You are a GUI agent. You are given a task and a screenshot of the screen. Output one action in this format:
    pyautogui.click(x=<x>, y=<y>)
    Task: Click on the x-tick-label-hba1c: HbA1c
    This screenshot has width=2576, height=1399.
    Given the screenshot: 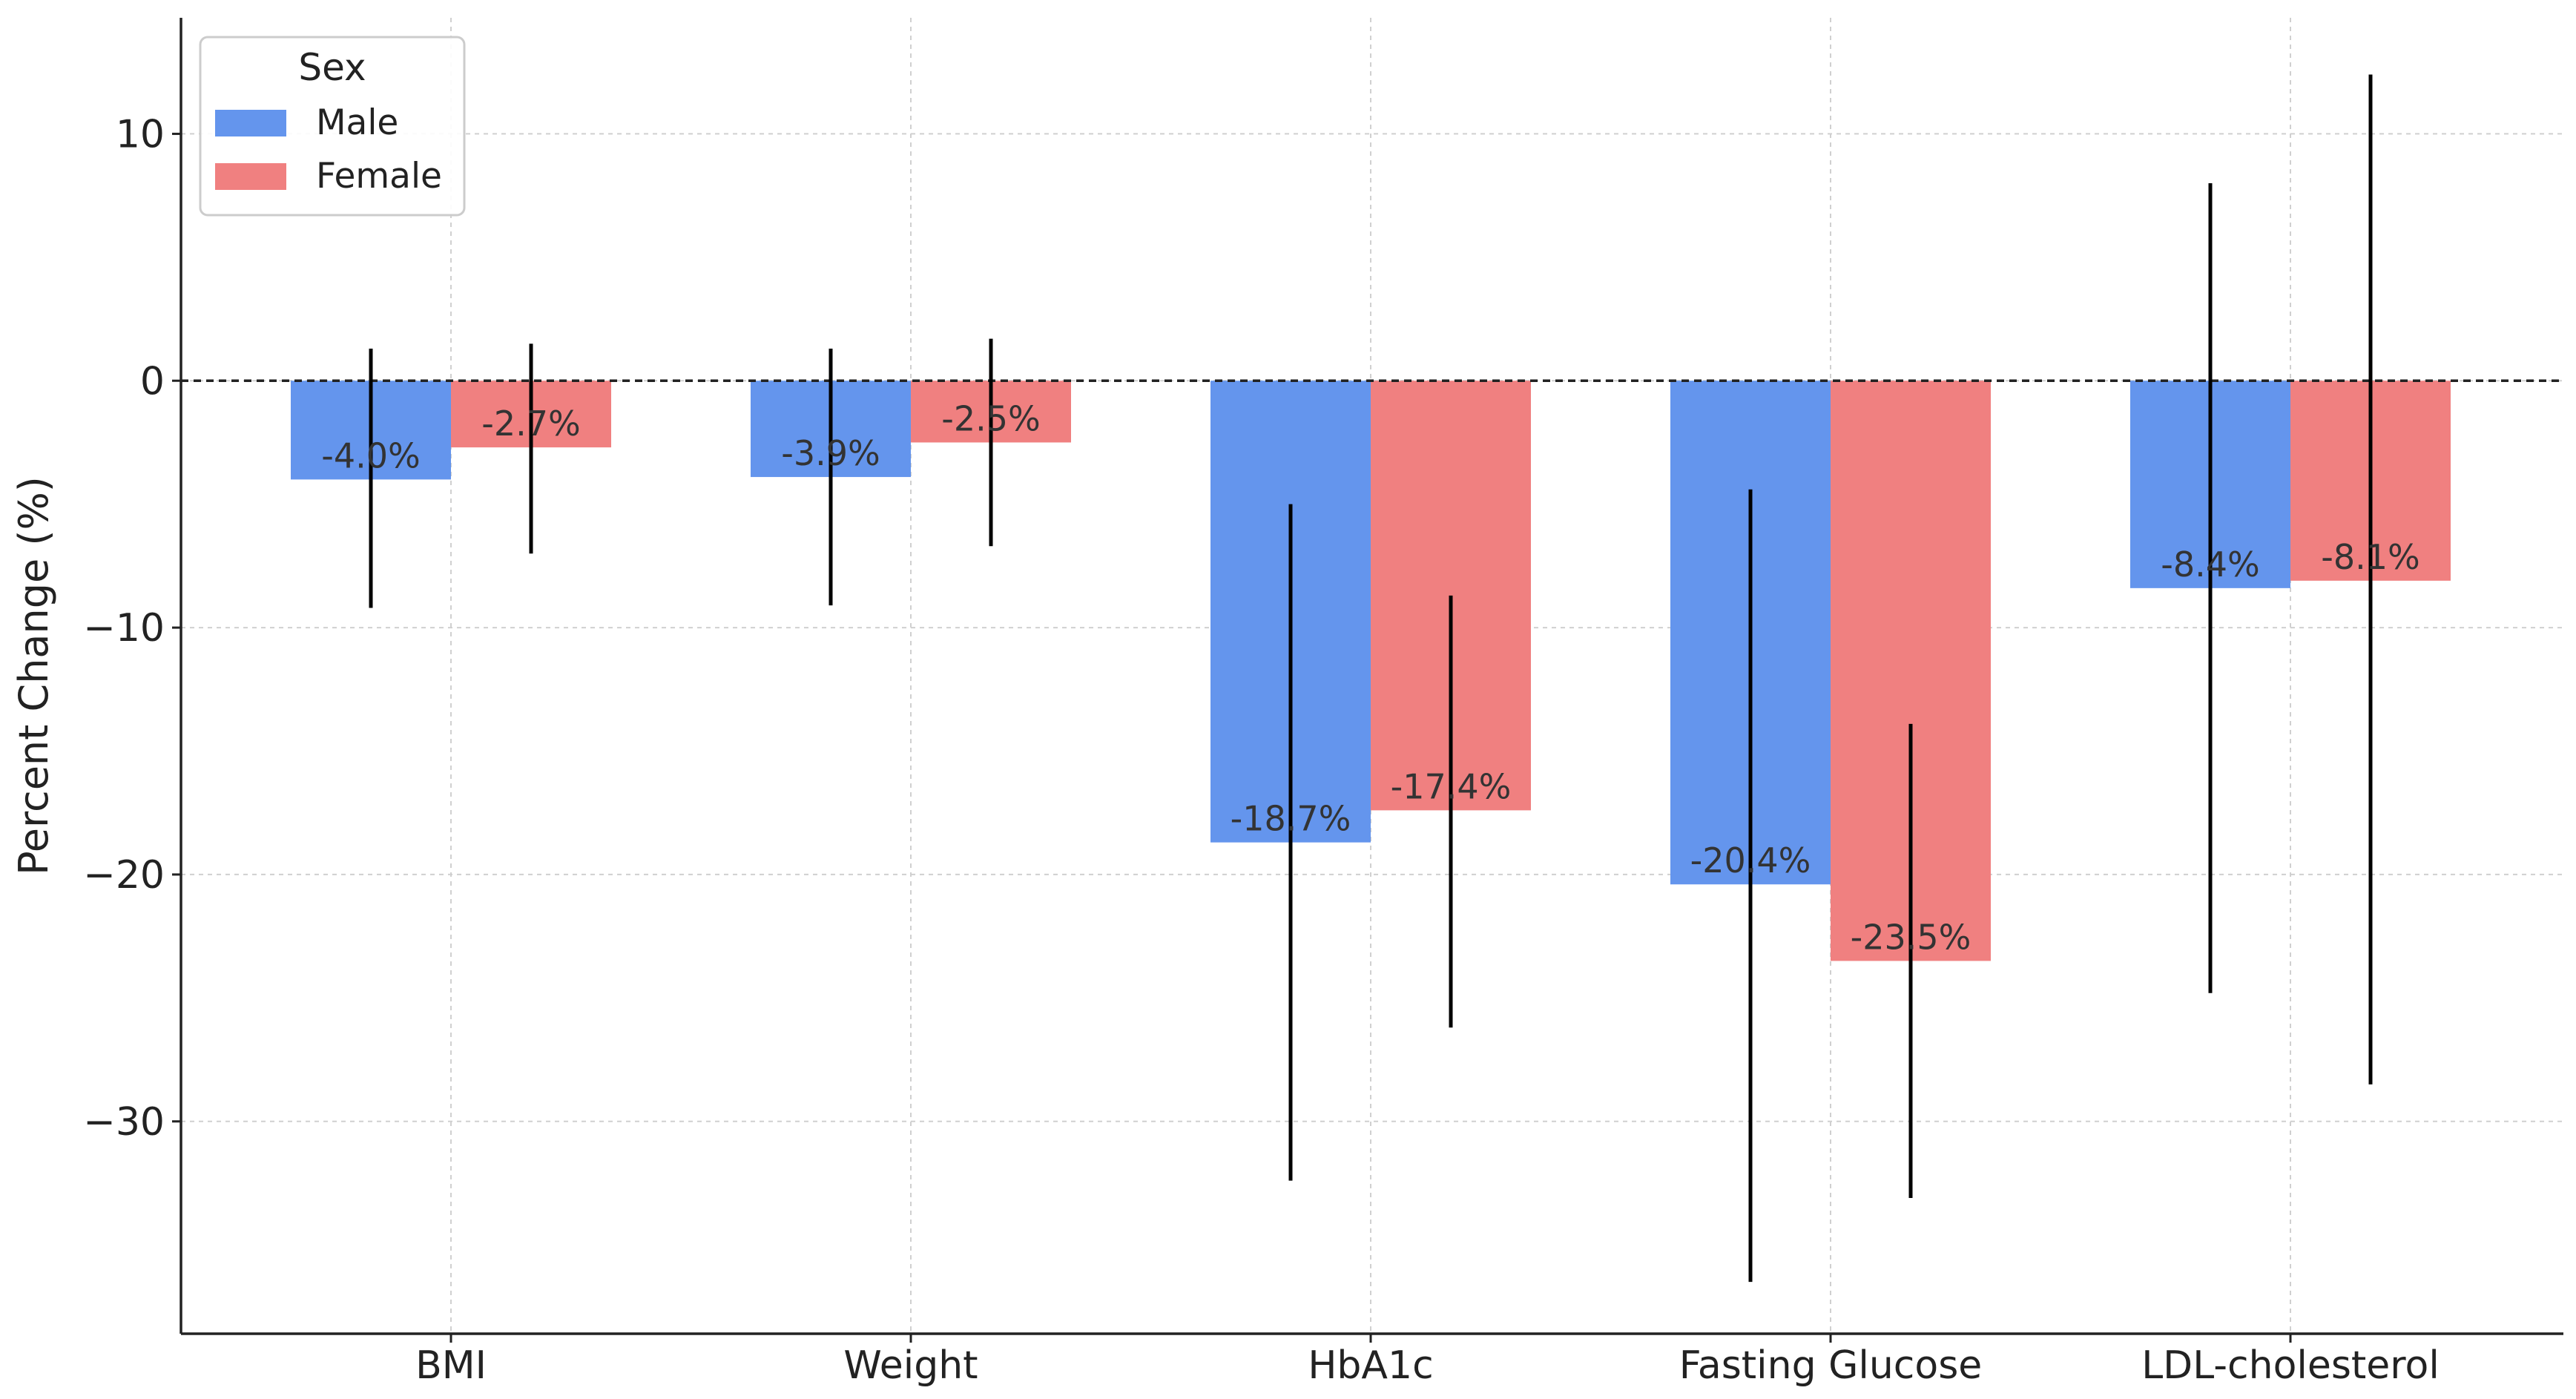 What is the action you would take?
    pyautogui.click(x=1370, y=1365)
    